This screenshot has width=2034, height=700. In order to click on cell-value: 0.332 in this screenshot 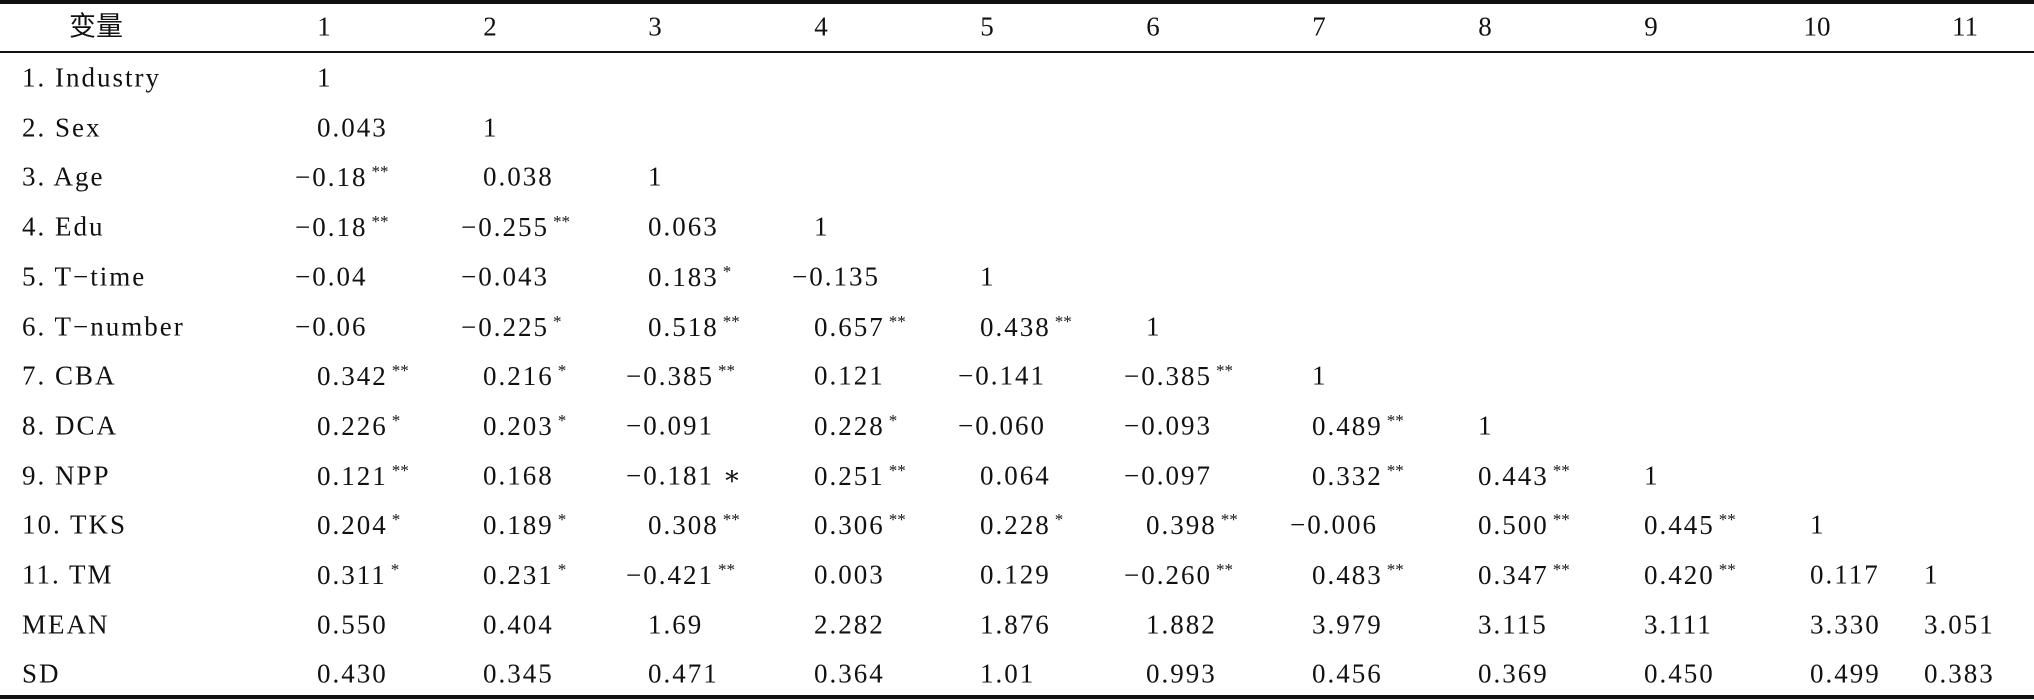, I will do `click(1347, 475)`.